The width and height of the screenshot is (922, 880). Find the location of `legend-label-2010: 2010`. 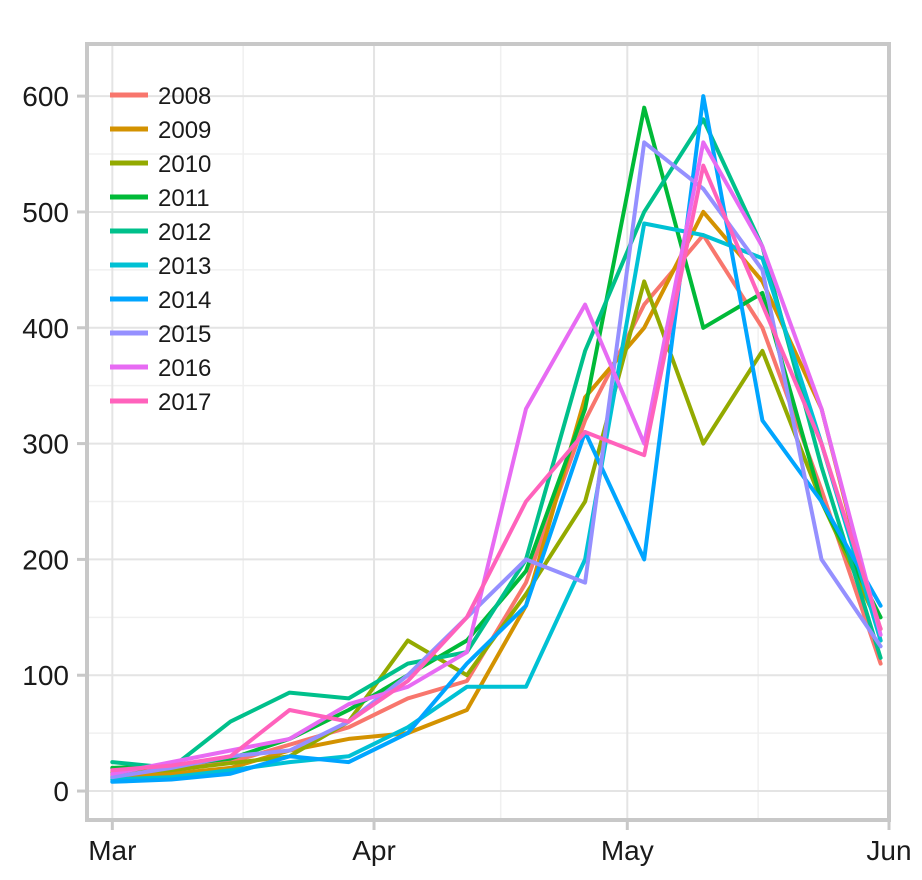

legend-label-2010: 2010 is located at coordinates (184, 164).